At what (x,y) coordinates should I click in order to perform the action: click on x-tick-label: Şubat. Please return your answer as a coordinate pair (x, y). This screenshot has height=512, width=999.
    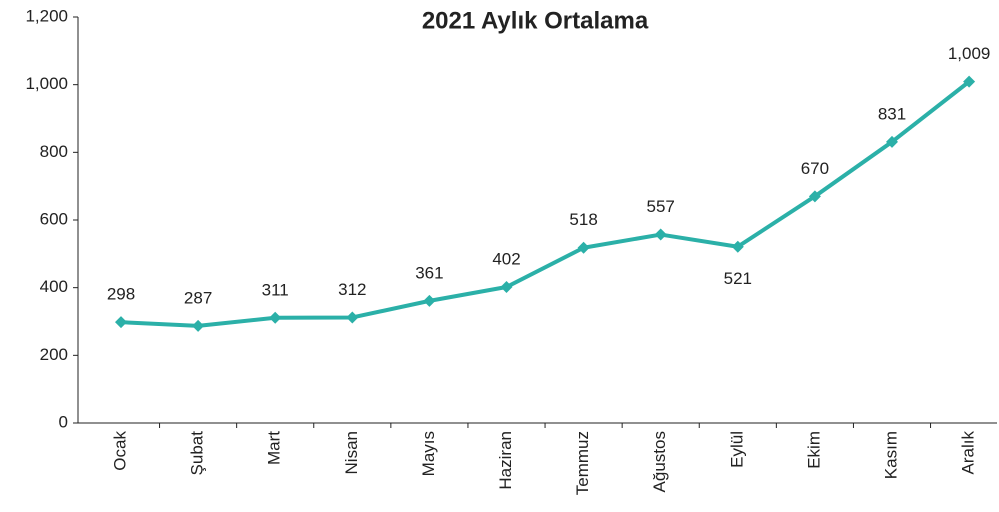
    Looking at the image, I should click on (197, 453).